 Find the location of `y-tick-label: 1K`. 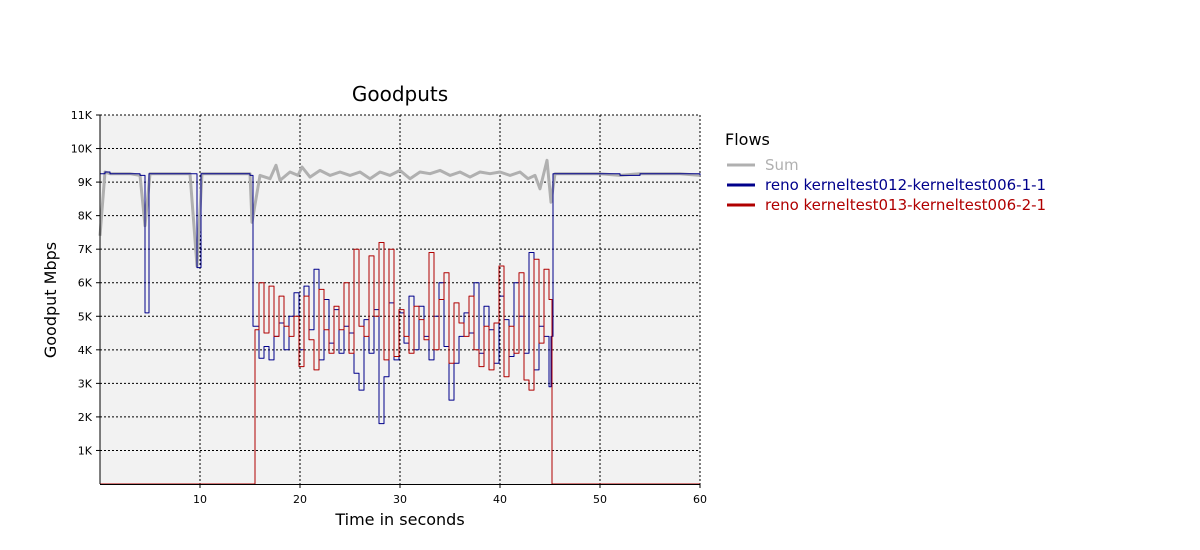

y-tick-label: 1K is located at coordinates (85, 450).